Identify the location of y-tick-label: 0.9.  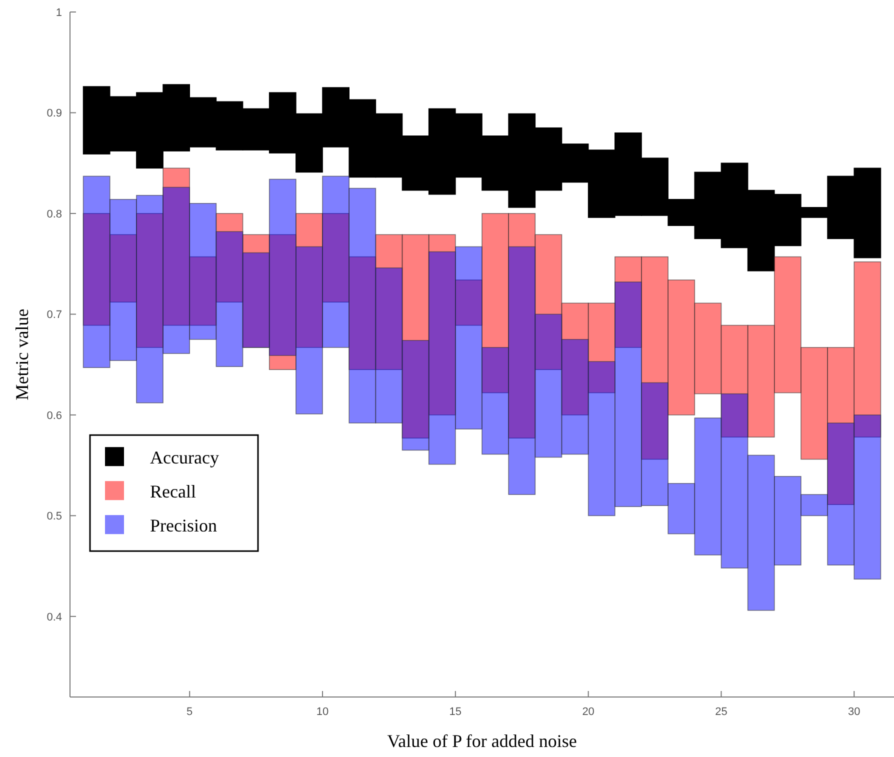
(54, 114).